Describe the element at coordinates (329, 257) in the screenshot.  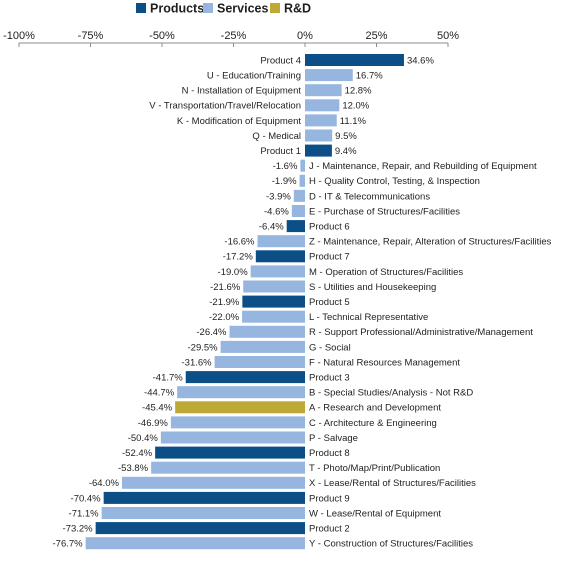
I see `category-label: Product 7` at that location.